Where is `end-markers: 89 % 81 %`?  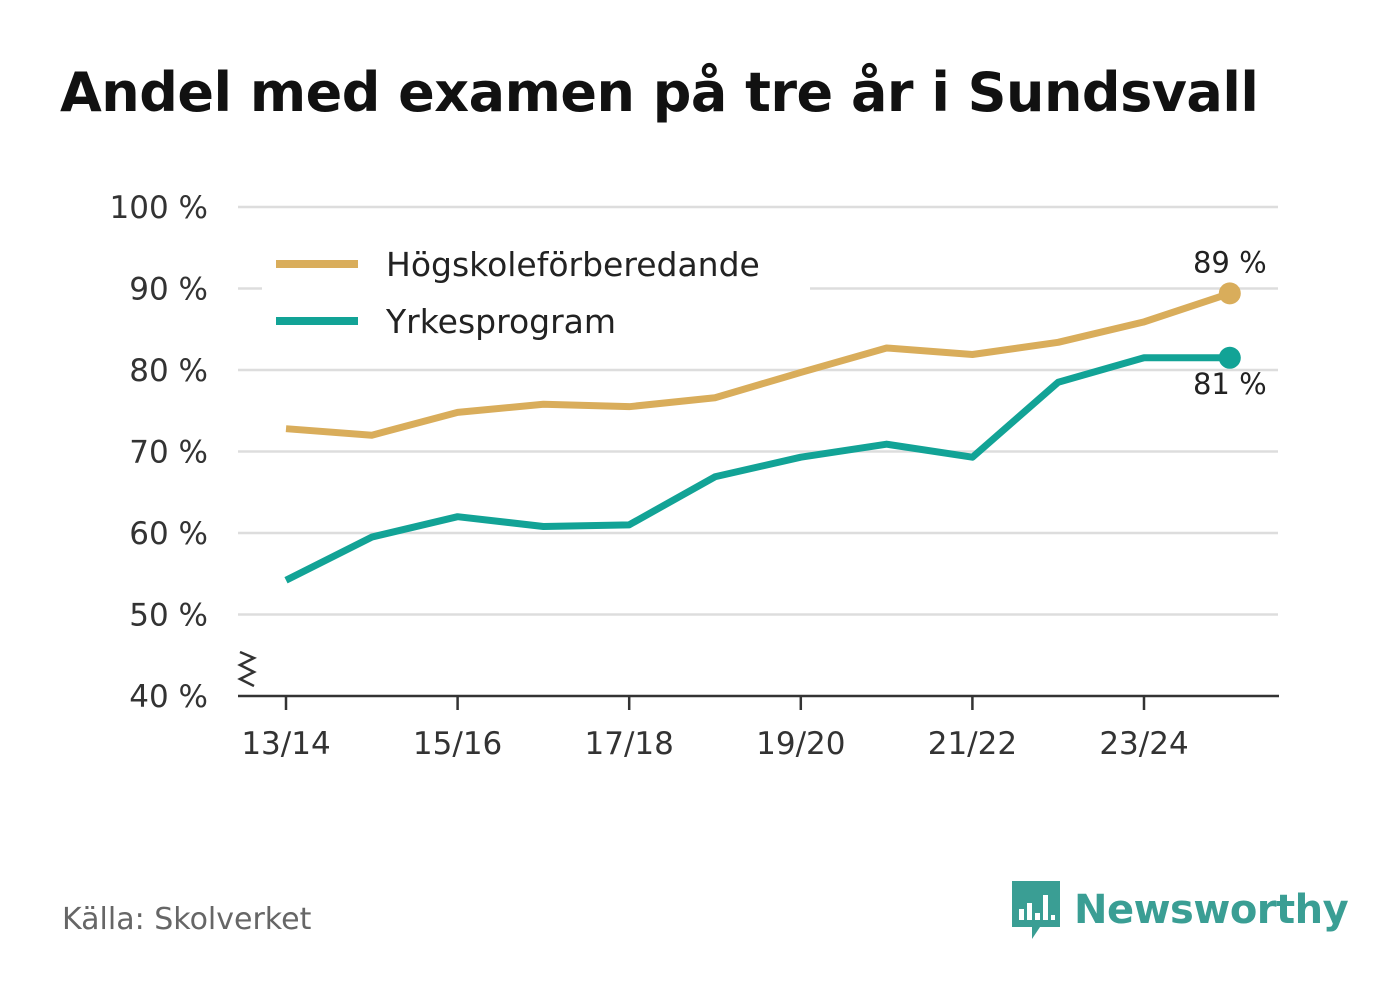 end-markers: 89 % 81 % is located at coordinates (1230, 322).